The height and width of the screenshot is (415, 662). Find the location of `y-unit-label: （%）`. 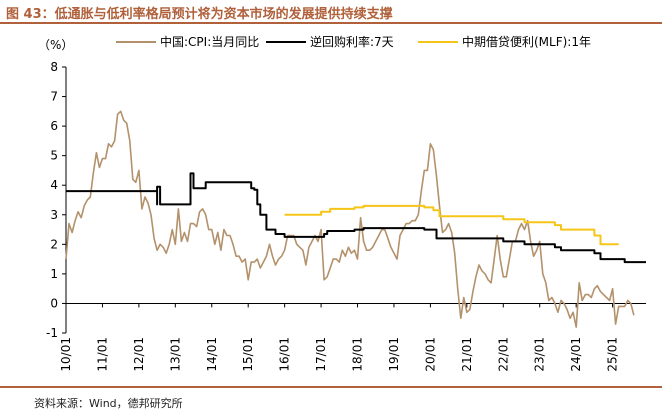

y-unit-label: （%） is located at coordinates (55, 45).